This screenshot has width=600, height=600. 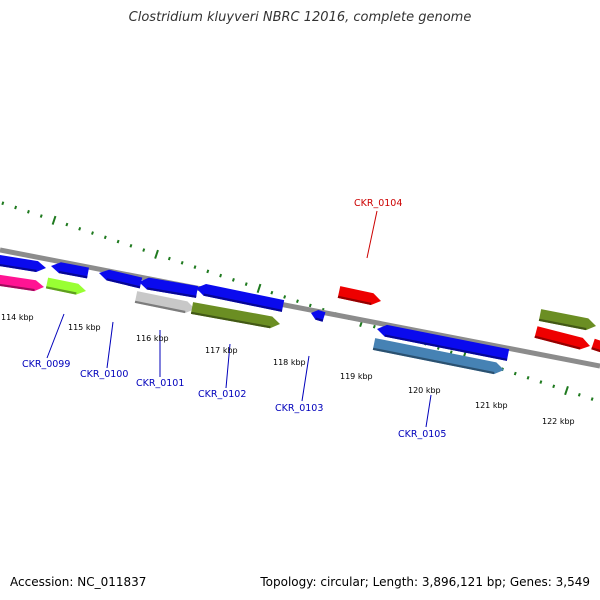 I want to click on scale-label: 116 kbp, so click(x=152, y=338).